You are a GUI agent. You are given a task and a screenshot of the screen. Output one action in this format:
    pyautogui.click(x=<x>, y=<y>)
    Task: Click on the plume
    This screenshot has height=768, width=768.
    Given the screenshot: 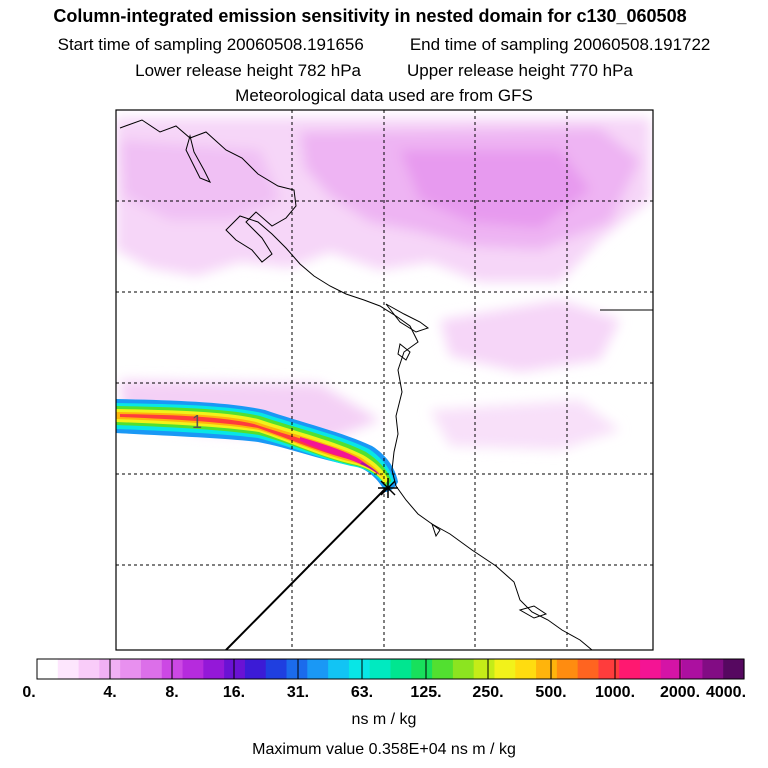 What is the action you would take?
    pyautogui.click(x=257, y=445)
    